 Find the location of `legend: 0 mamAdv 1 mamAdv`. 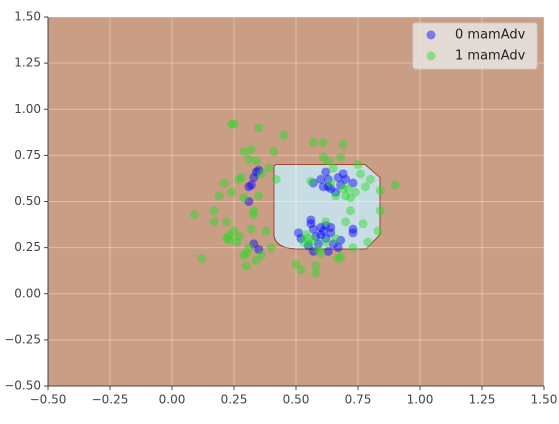

legend: 0 mamAdv 1 mamAdv is located at coordinates (475, 46).